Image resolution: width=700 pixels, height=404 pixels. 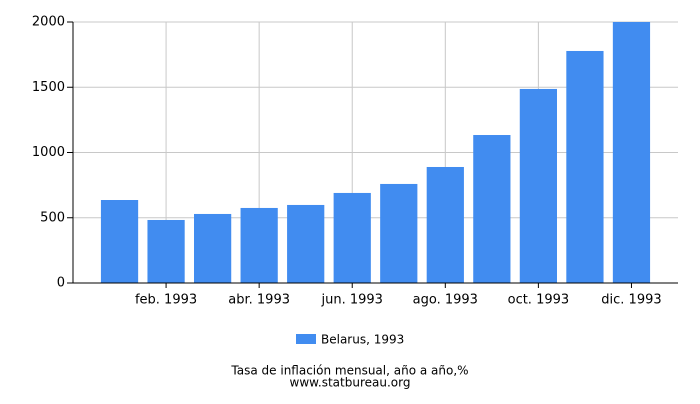 I want to click on caption: Tasa de inflación mensual, año a año,%, so click(x=349, y=371).